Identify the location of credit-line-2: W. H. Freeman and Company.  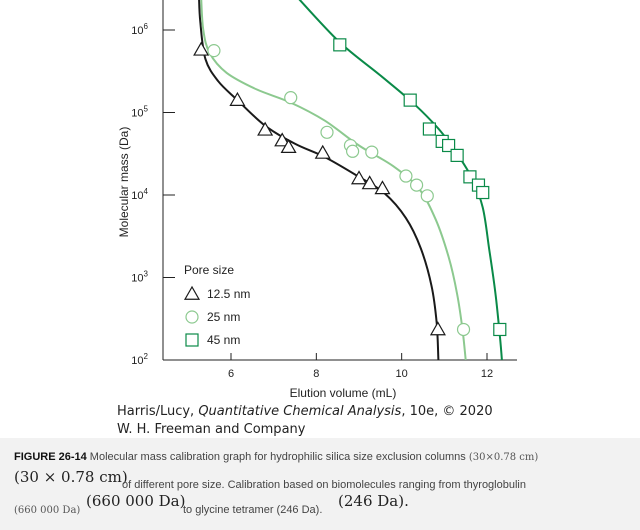
(211, 429).